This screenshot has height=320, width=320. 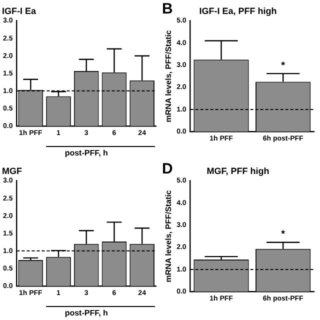 What do you see at coordinates (12, 171) in the screenshot?
I see `chart-title: MGF` at bounding box center [12, 171].